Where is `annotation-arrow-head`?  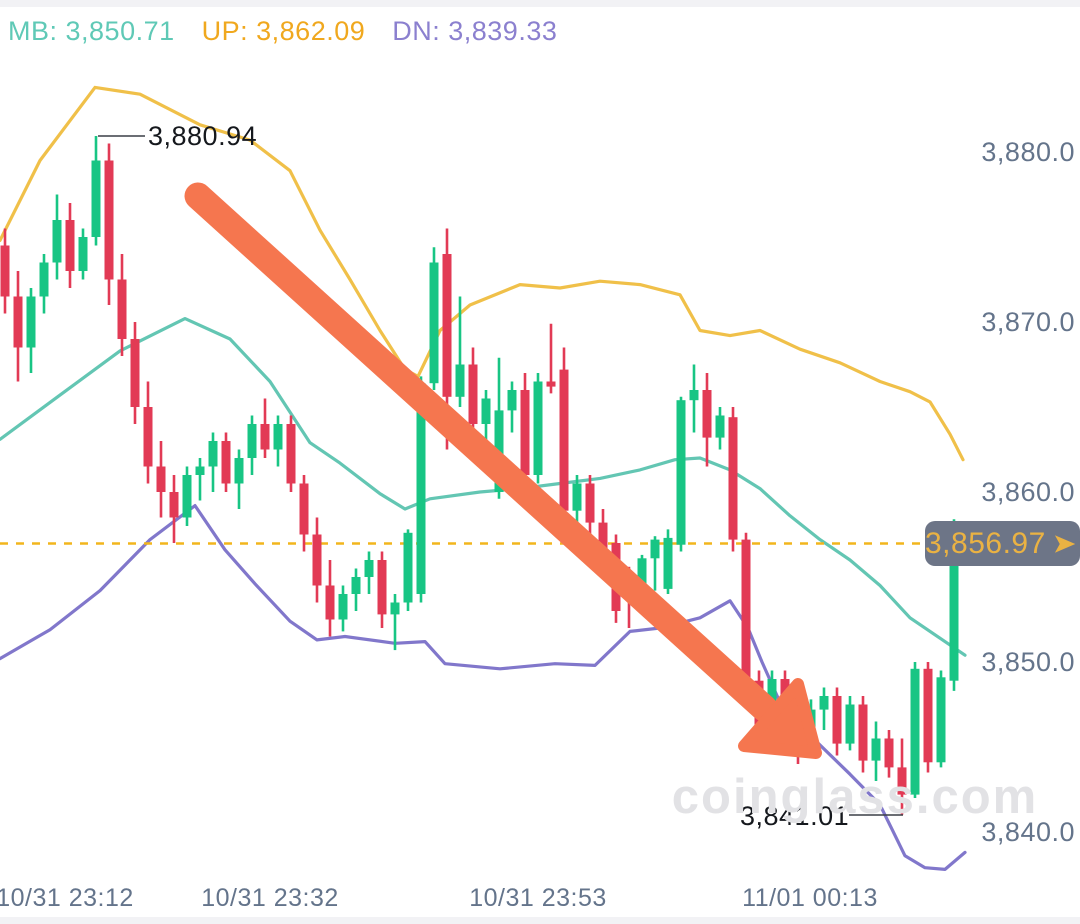 annotation-arrow-head is located at coordinates (780, 718).